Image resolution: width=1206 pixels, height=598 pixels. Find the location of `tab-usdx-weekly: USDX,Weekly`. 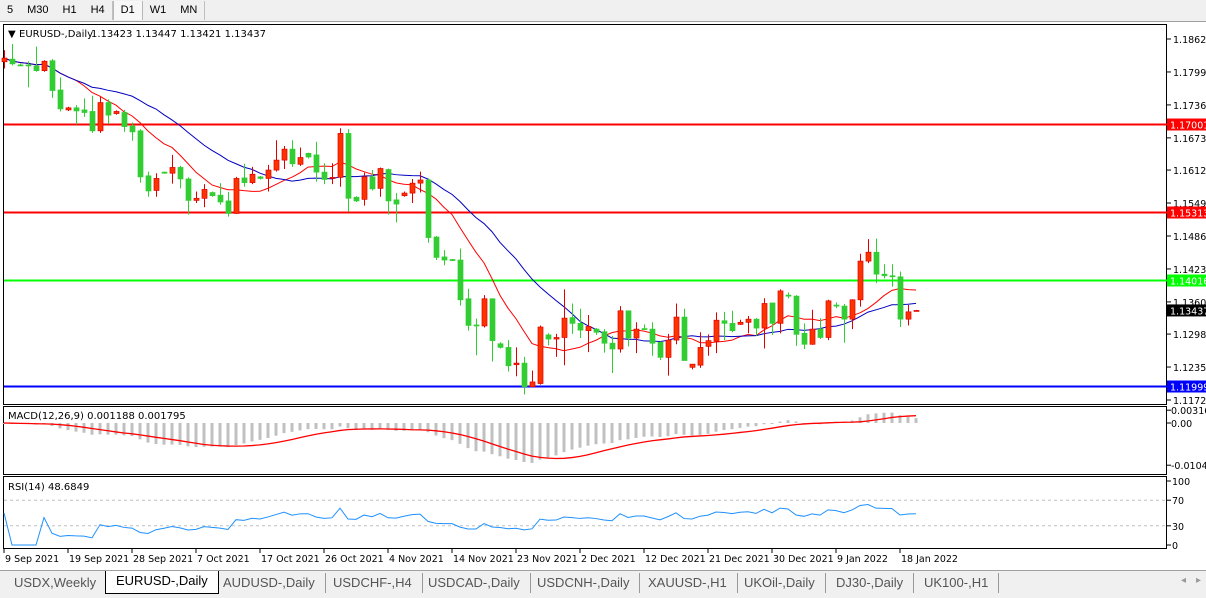

tab-usdx-weekly: USDX,Weekly is located at coordinates (56, 583).